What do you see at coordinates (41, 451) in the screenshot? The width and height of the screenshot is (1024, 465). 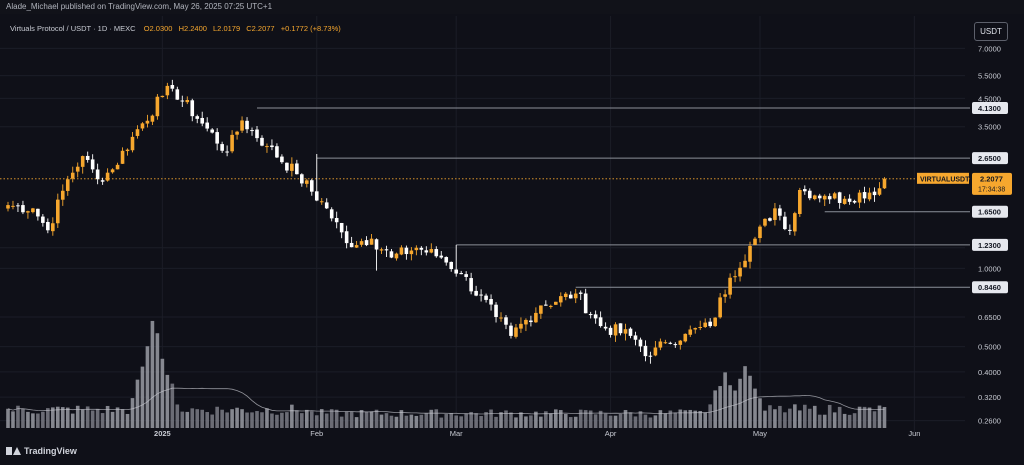 I see `tradingview-logo: TradingView` at bounding box center [41, 451].